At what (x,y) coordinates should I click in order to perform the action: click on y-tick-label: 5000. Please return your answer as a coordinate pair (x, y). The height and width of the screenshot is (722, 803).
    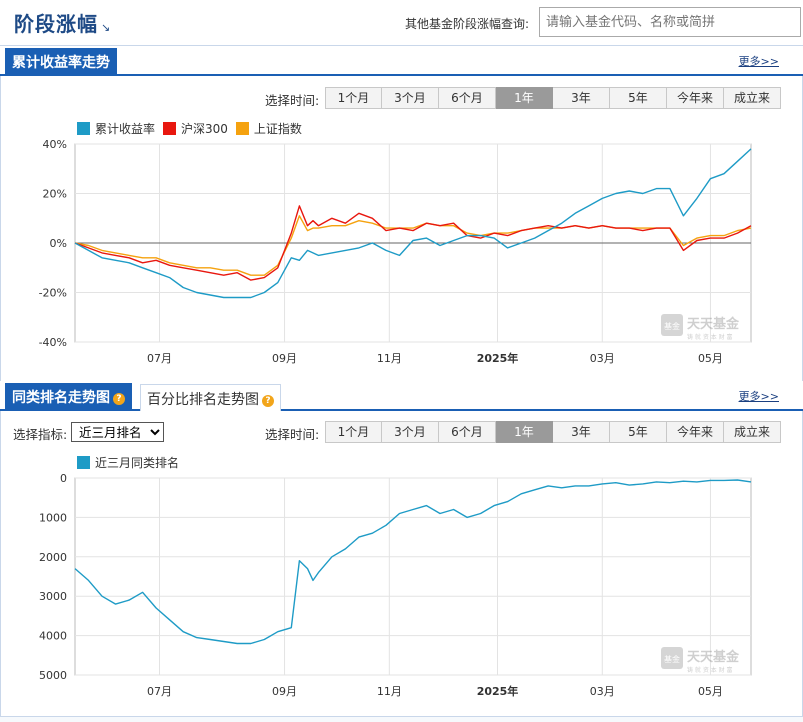
    Looking at the image, I should click on (53, 675).